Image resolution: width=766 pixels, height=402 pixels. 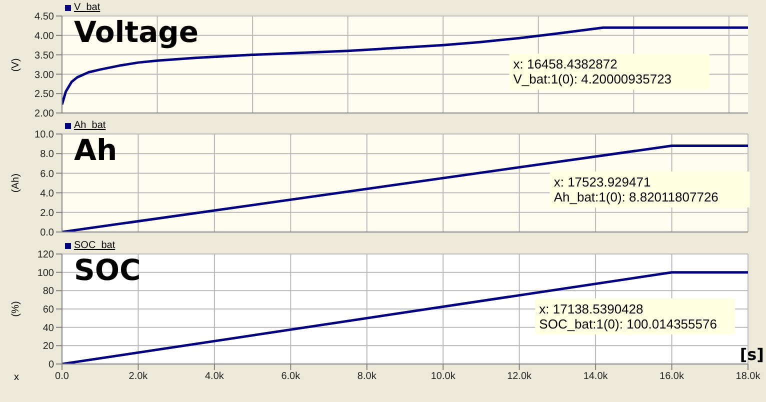 I want to click on y-axis-title: (%), so click(x=16, y=309).